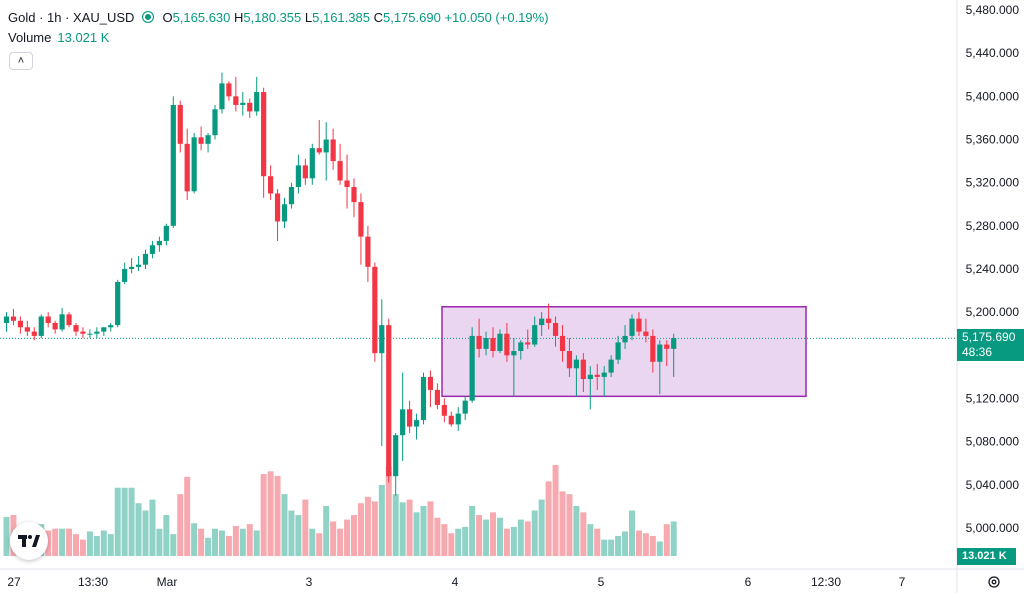 The image size is (1024, 593). Describe the element at coordinates (986, 556) in the screenshot. I see `volume-badge: 13.021 K` at that location.